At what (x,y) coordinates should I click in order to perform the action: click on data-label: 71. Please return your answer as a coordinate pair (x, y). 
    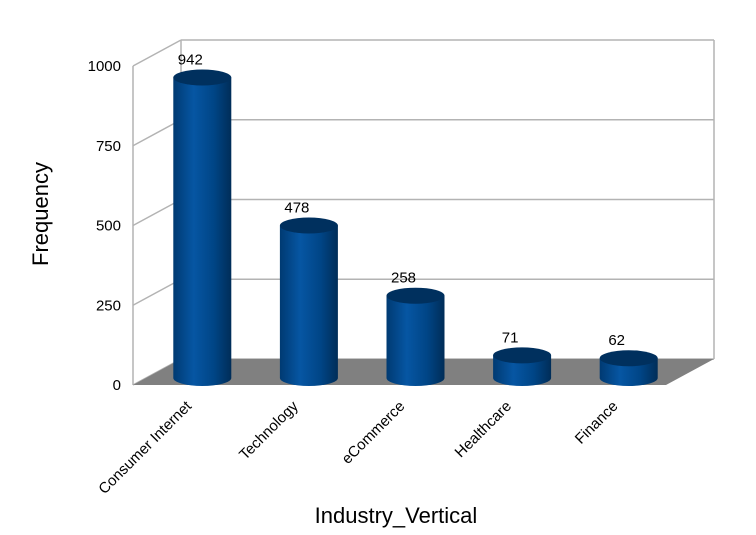
    Looking at the image, I should click on (510, 337).